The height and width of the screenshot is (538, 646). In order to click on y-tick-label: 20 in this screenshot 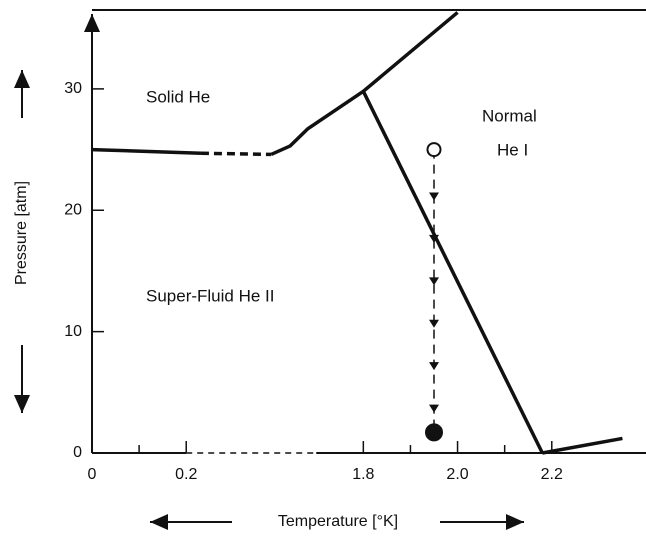, I will do `click(73, 209)`.